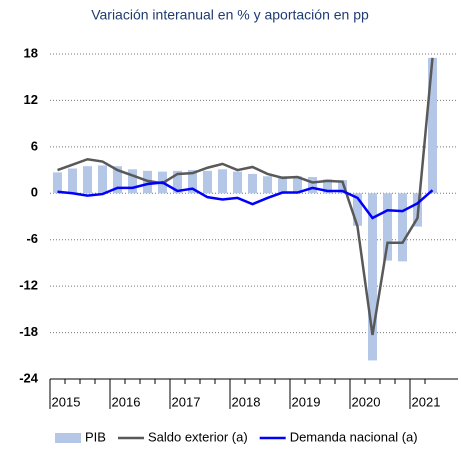  I want to click on x-tick-label: 2021, so click(426, 401).